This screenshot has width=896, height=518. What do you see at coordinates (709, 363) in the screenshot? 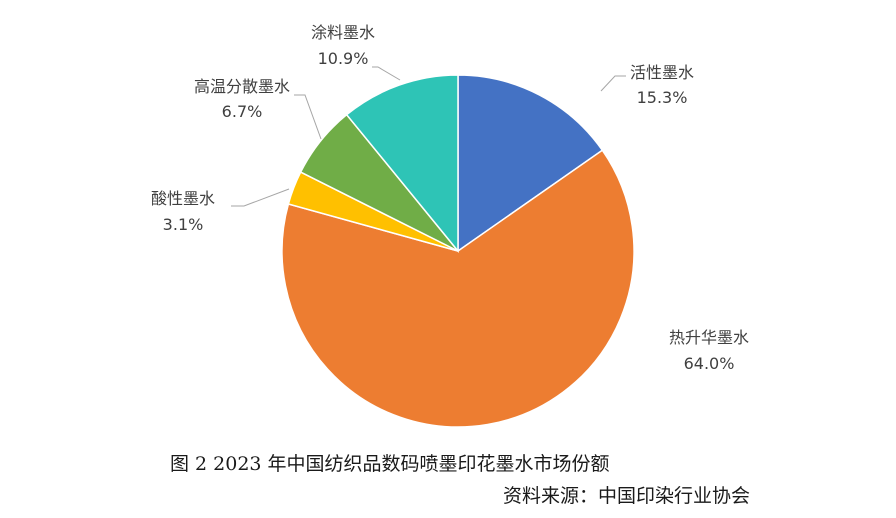
I see `slice-label-value: 64.0%` at bounding box center [709, 363].